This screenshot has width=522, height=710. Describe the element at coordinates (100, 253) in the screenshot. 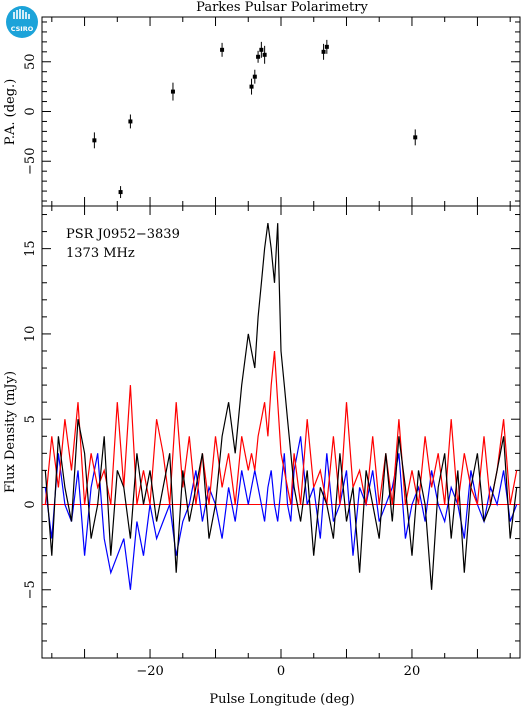

I see `frequency-annotation: 1373 MHz` at that location.